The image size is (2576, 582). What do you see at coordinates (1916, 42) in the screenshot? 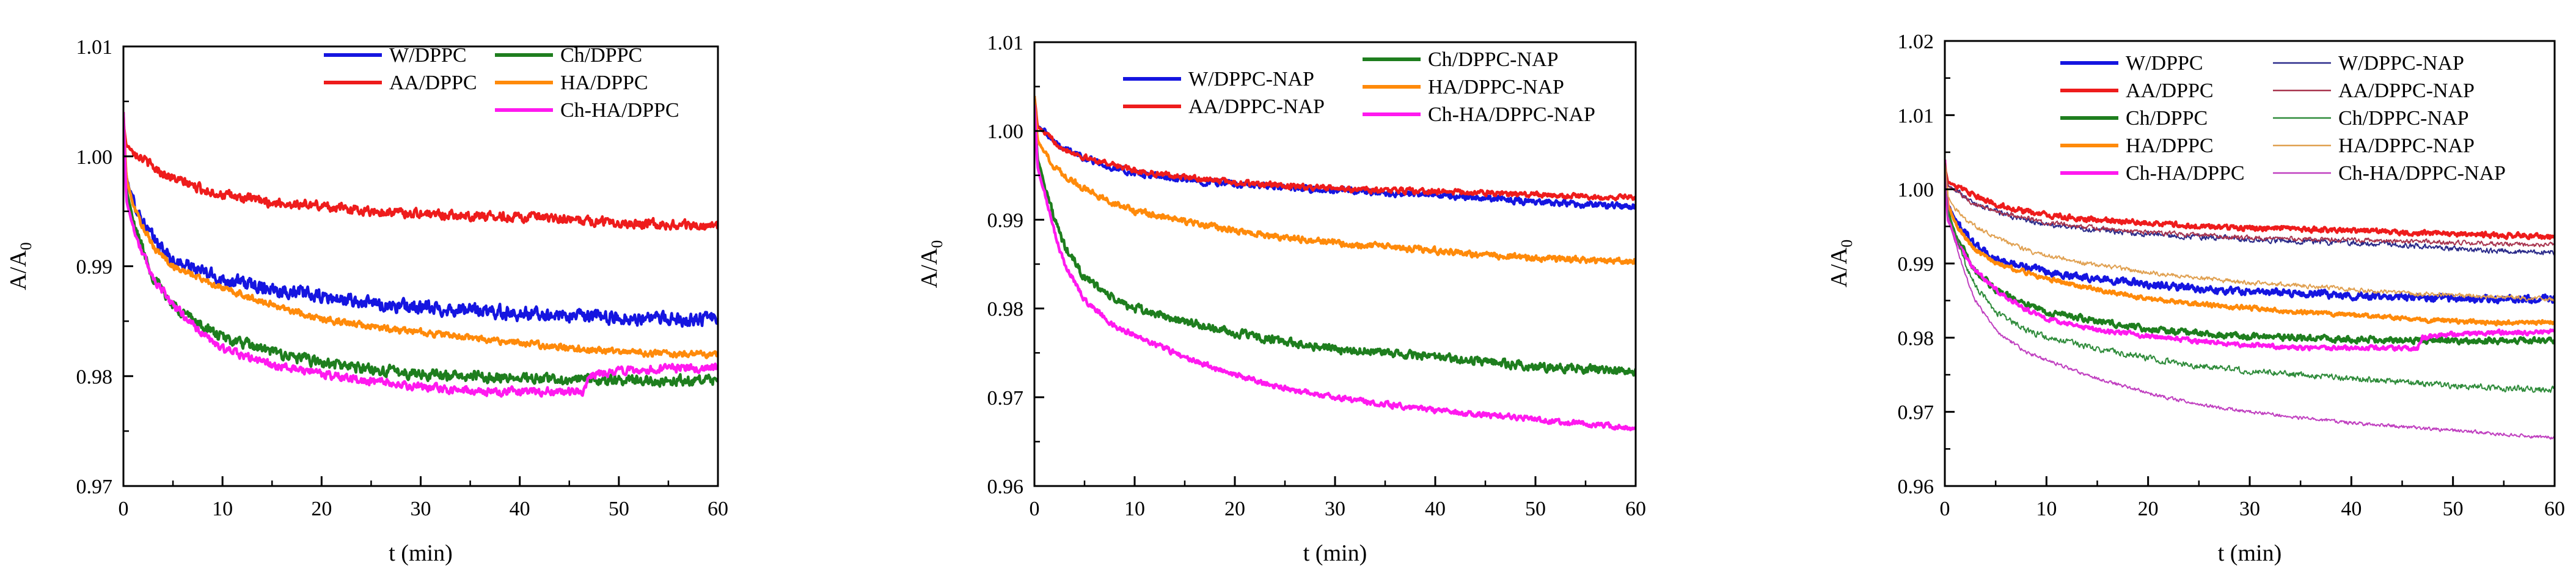
I see `y-tick-label: 1.02` at bounding box center [1916, 42].